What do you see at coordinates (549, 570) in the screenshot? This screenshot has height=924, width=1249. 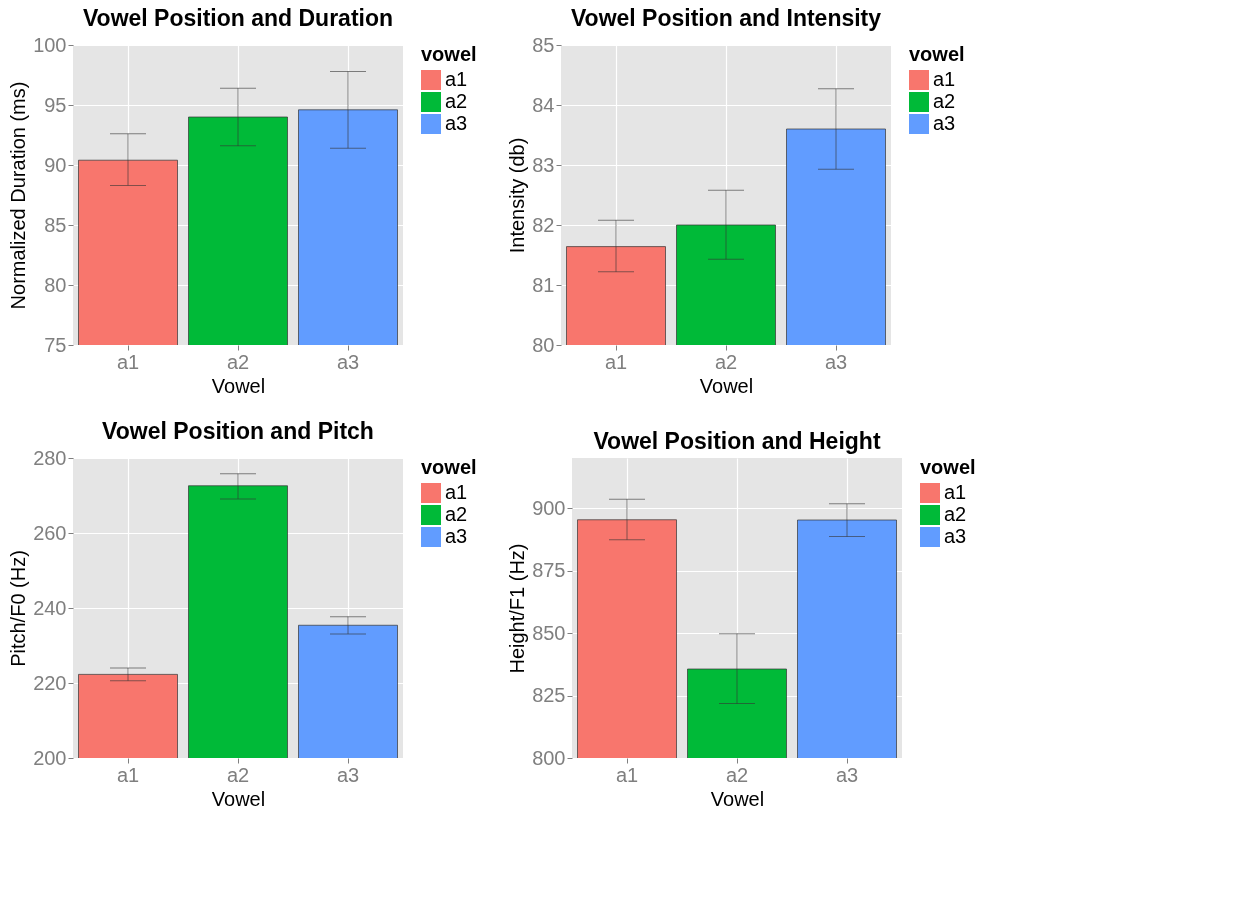 I see `y-tick-label: 875` at bounding box center [549, 570].